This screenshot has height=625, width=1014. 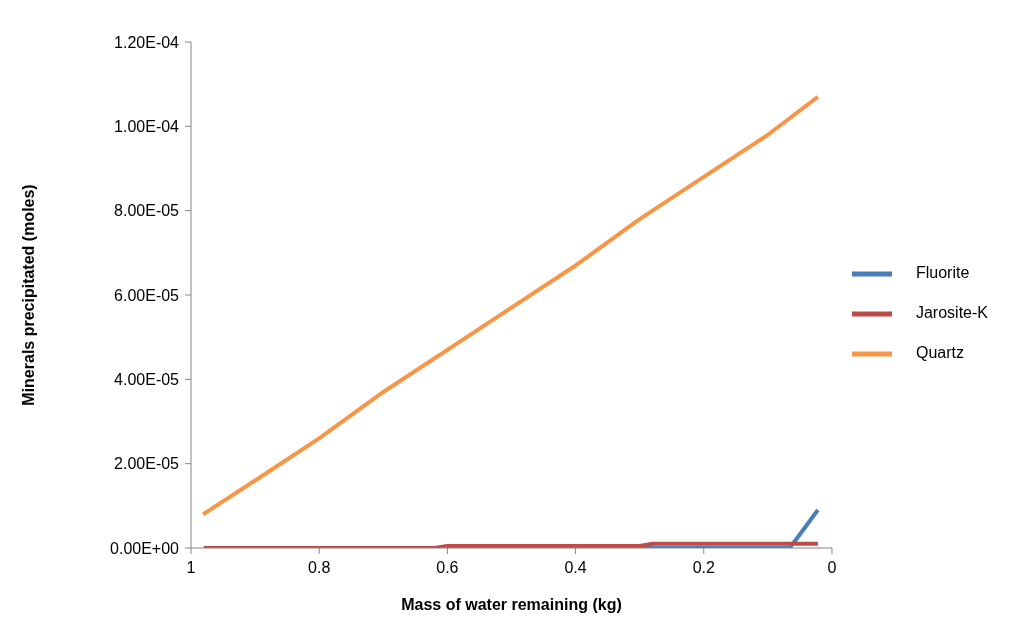 What do you see at coordinates (942, 273) in the screenshot?
I see `legend-label: Fluorite` at bounding box center [942, 273].